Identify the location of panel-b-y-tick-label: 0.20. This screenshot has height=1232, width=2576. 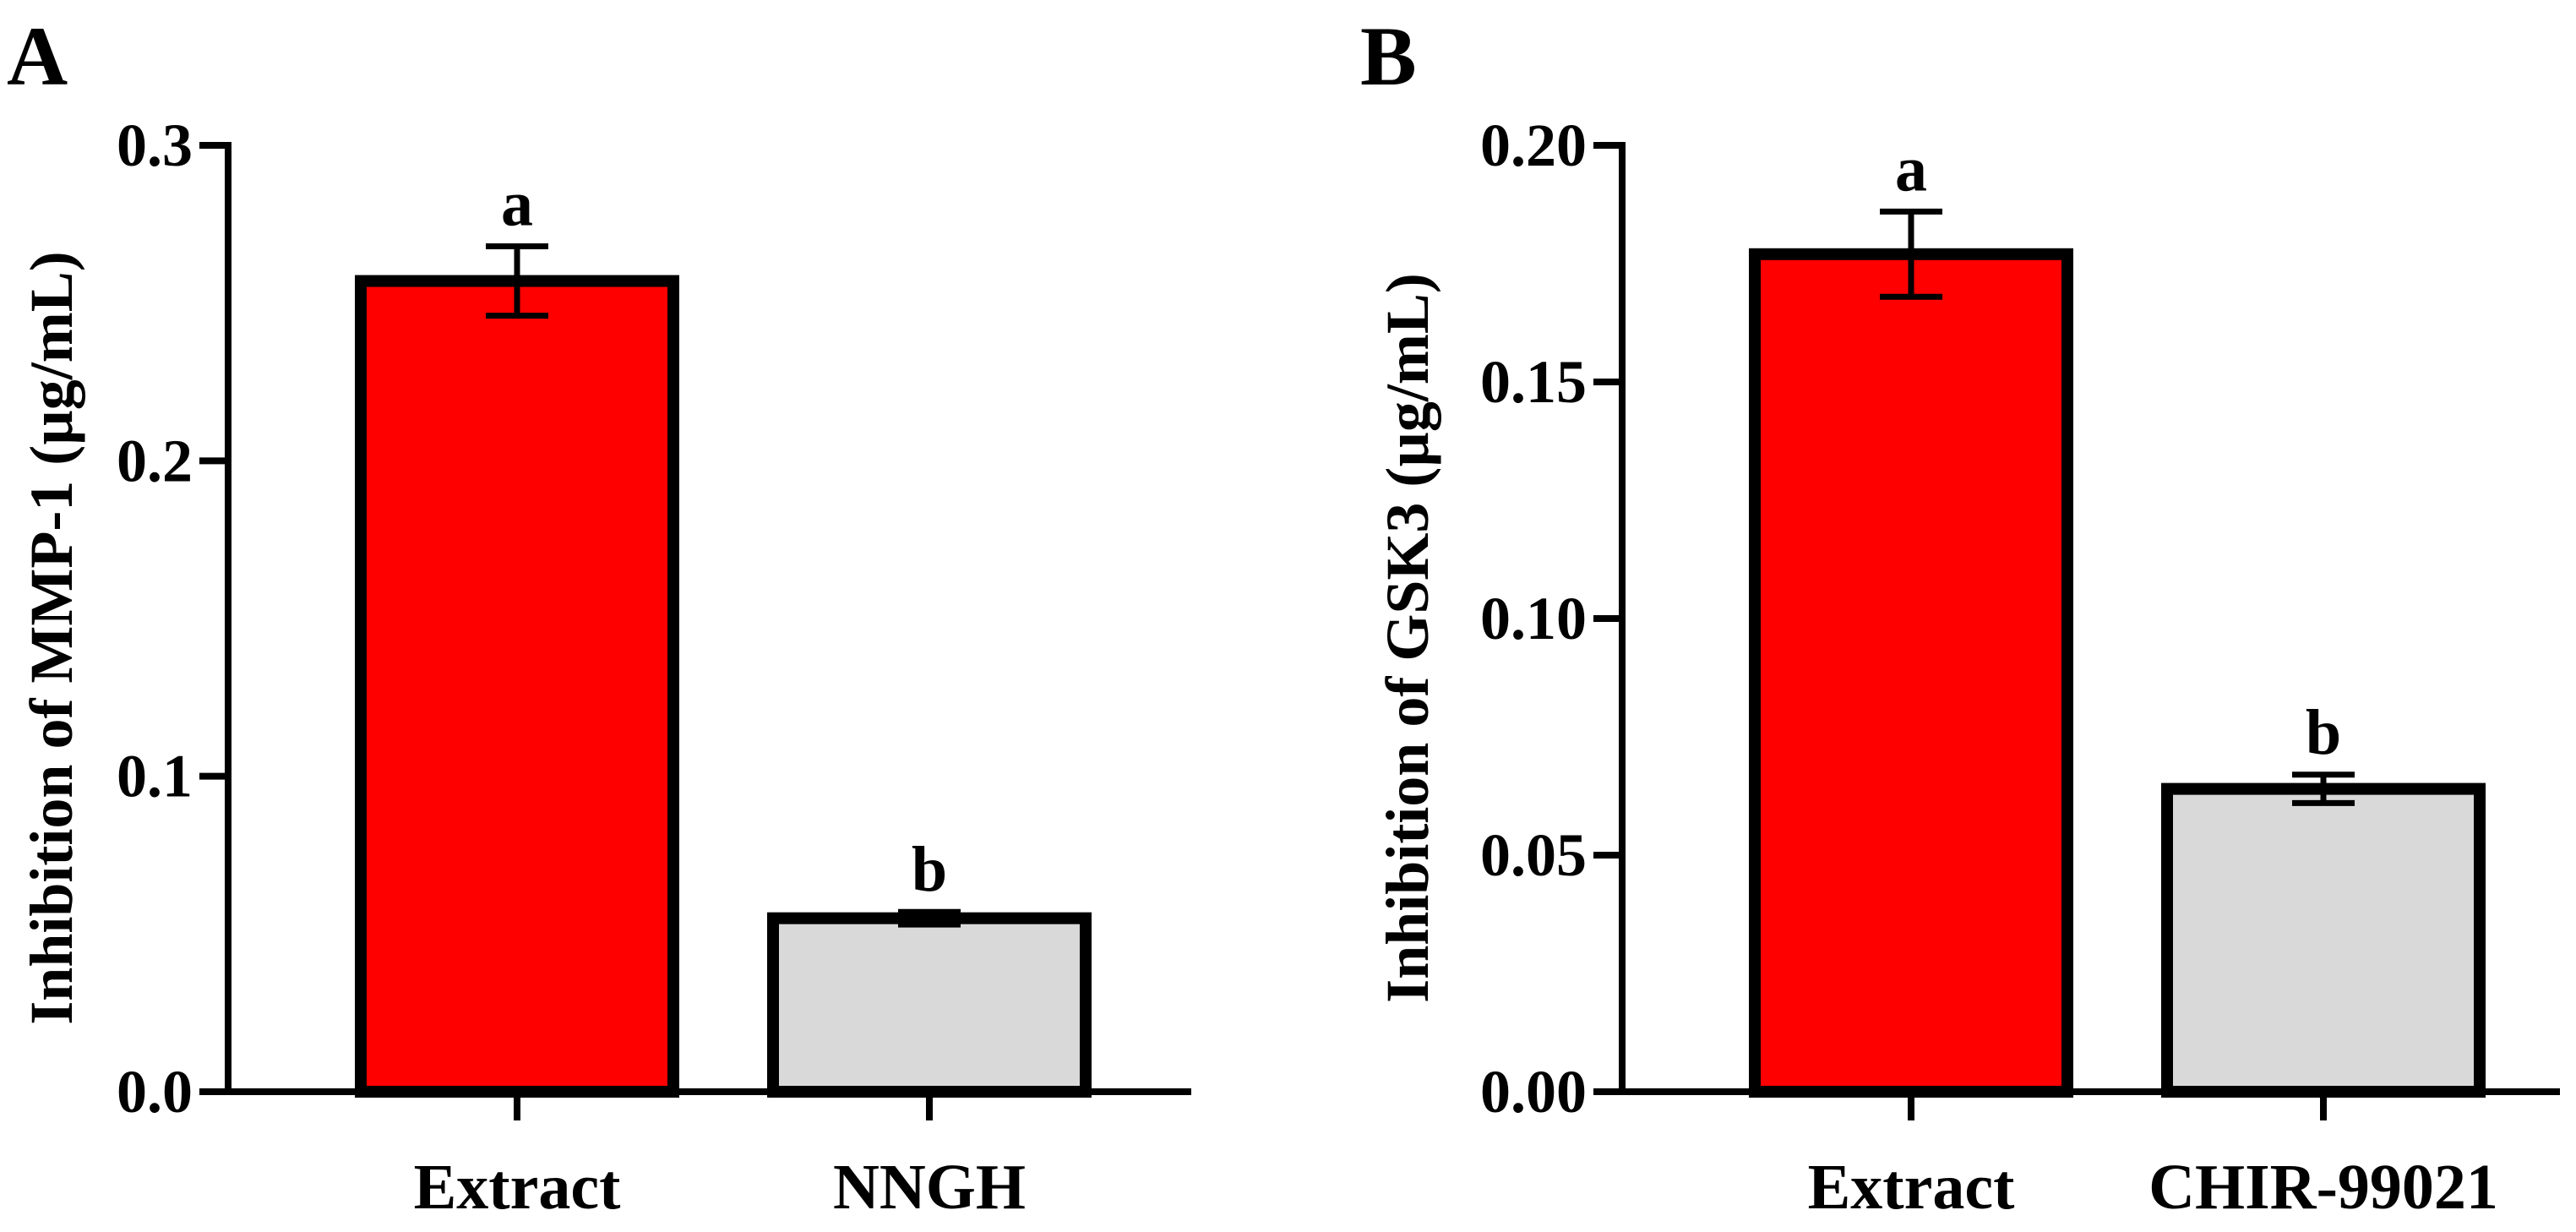
(1533, 146).